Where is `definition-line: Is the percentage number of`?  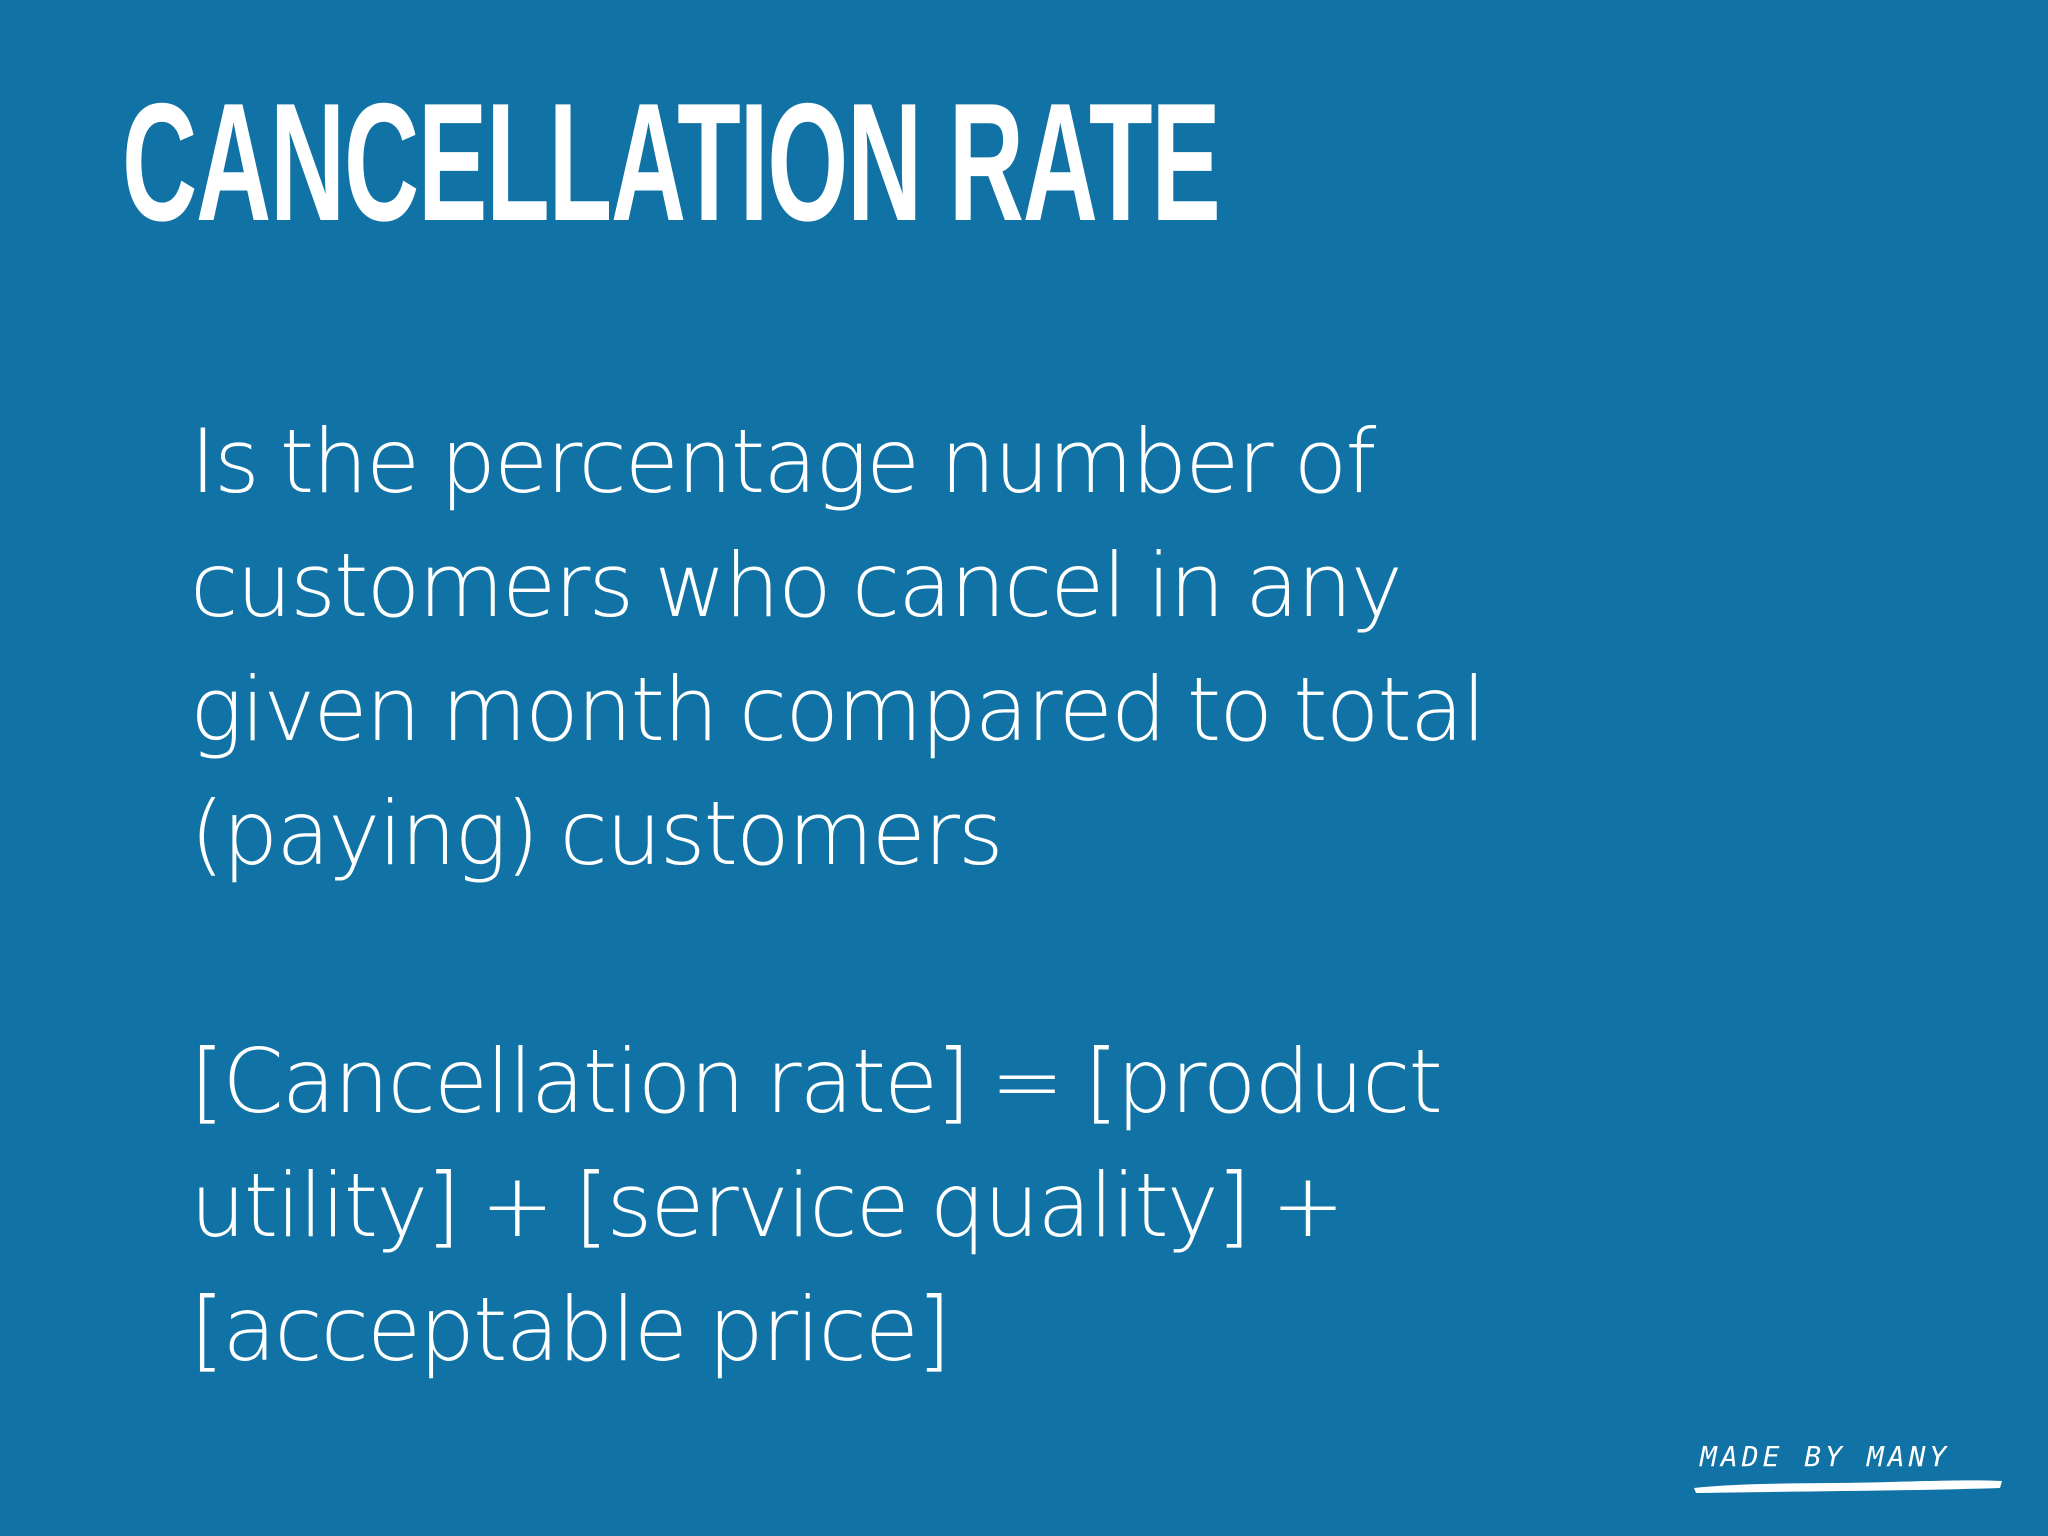
definition-line: Is the percentage number of is located at coordinates (783, 461).